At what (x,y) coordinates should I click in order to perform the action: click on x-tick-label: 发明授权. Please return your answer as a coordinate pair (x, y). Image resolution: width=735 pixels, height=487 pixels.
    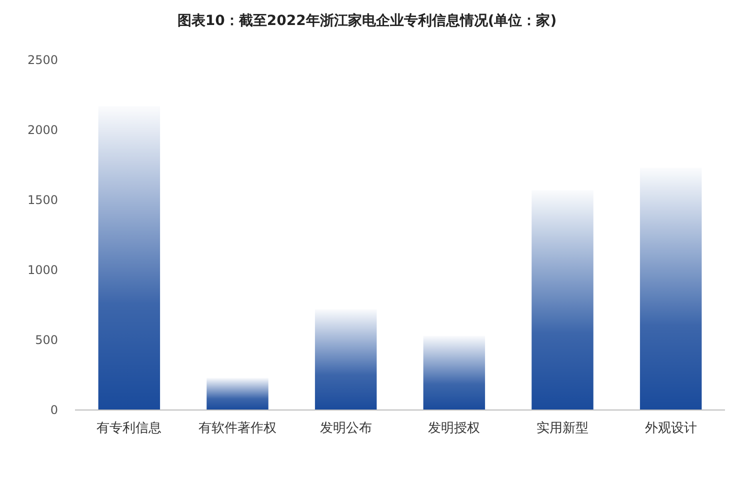
    Looking at the image, I should click on (454, 428).